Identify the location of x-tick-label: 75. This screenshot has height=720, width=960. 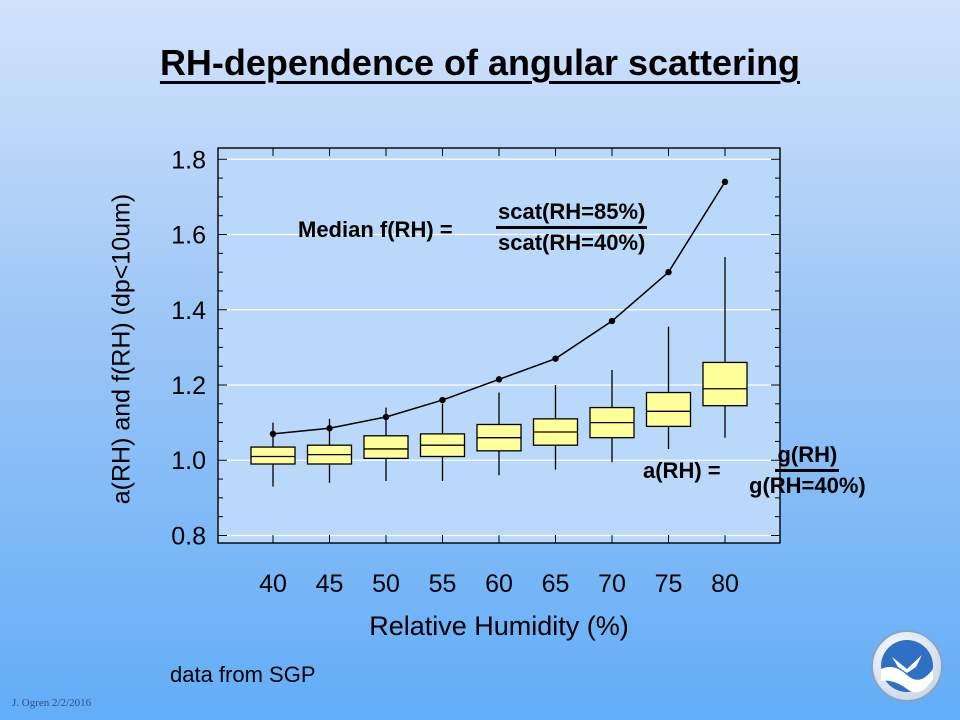
(669, 584).